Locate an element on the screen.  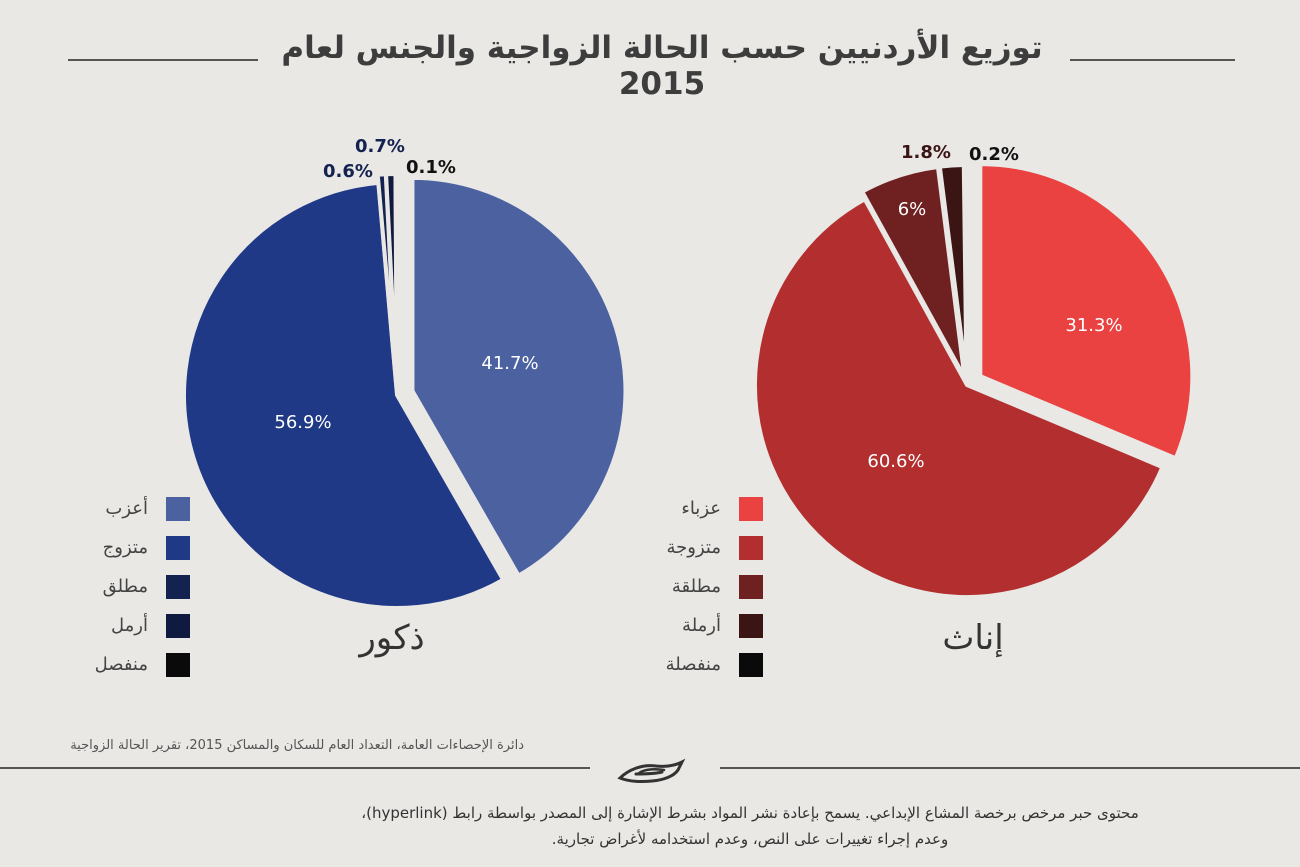
male-pie-caption: ذكور is located at coordinates (392, 638).